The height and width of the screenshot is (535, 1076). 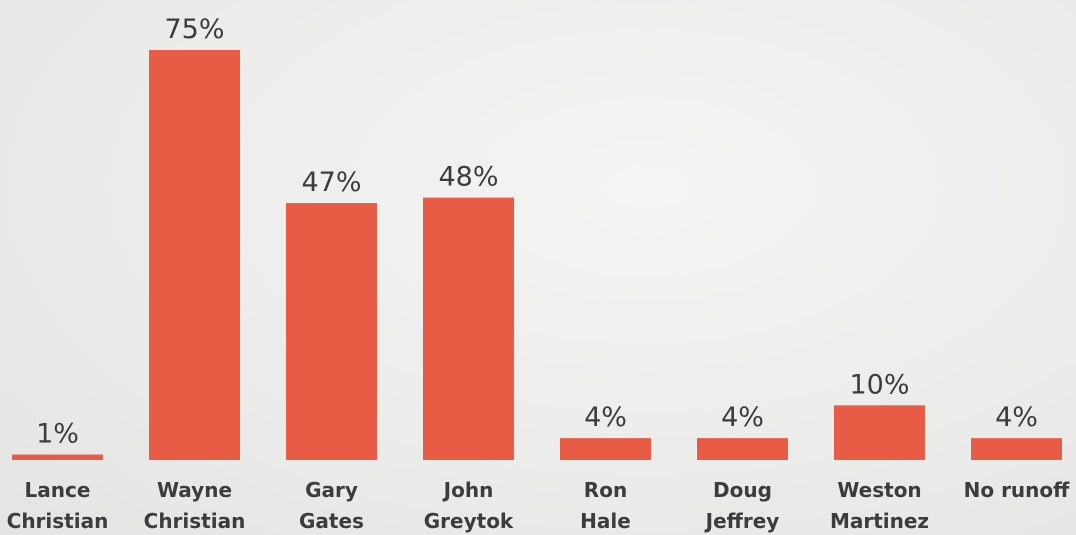 I want to click on category-label-line: Lance, so click(x=58, y=490).